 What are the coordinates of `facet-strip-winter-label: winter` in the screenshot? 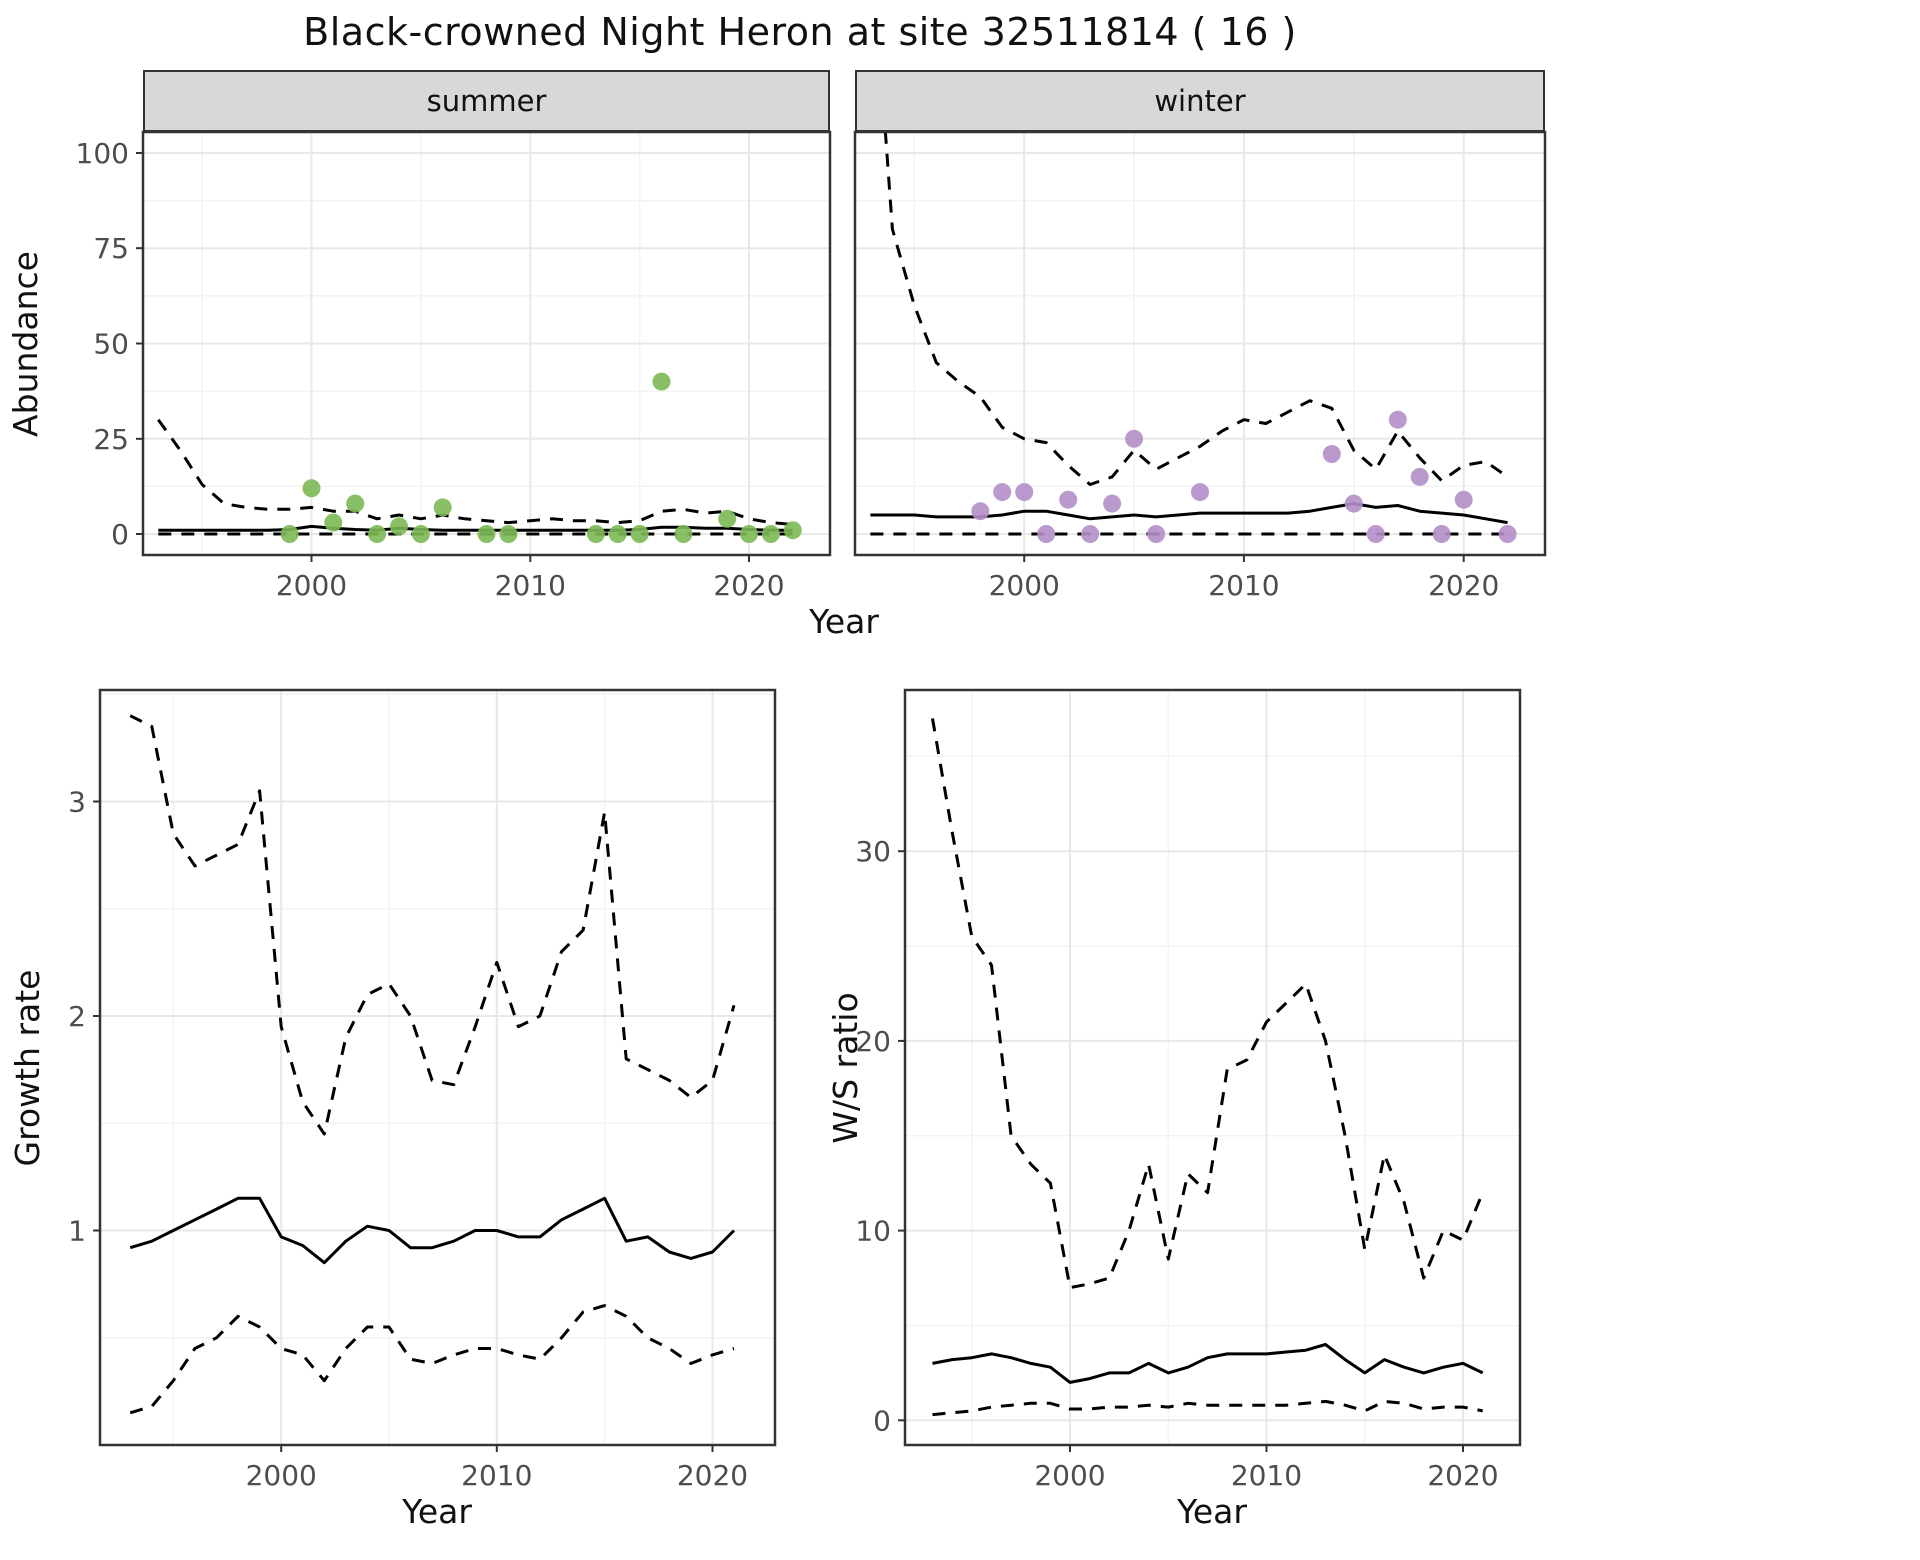 It's located at (1200, 101).